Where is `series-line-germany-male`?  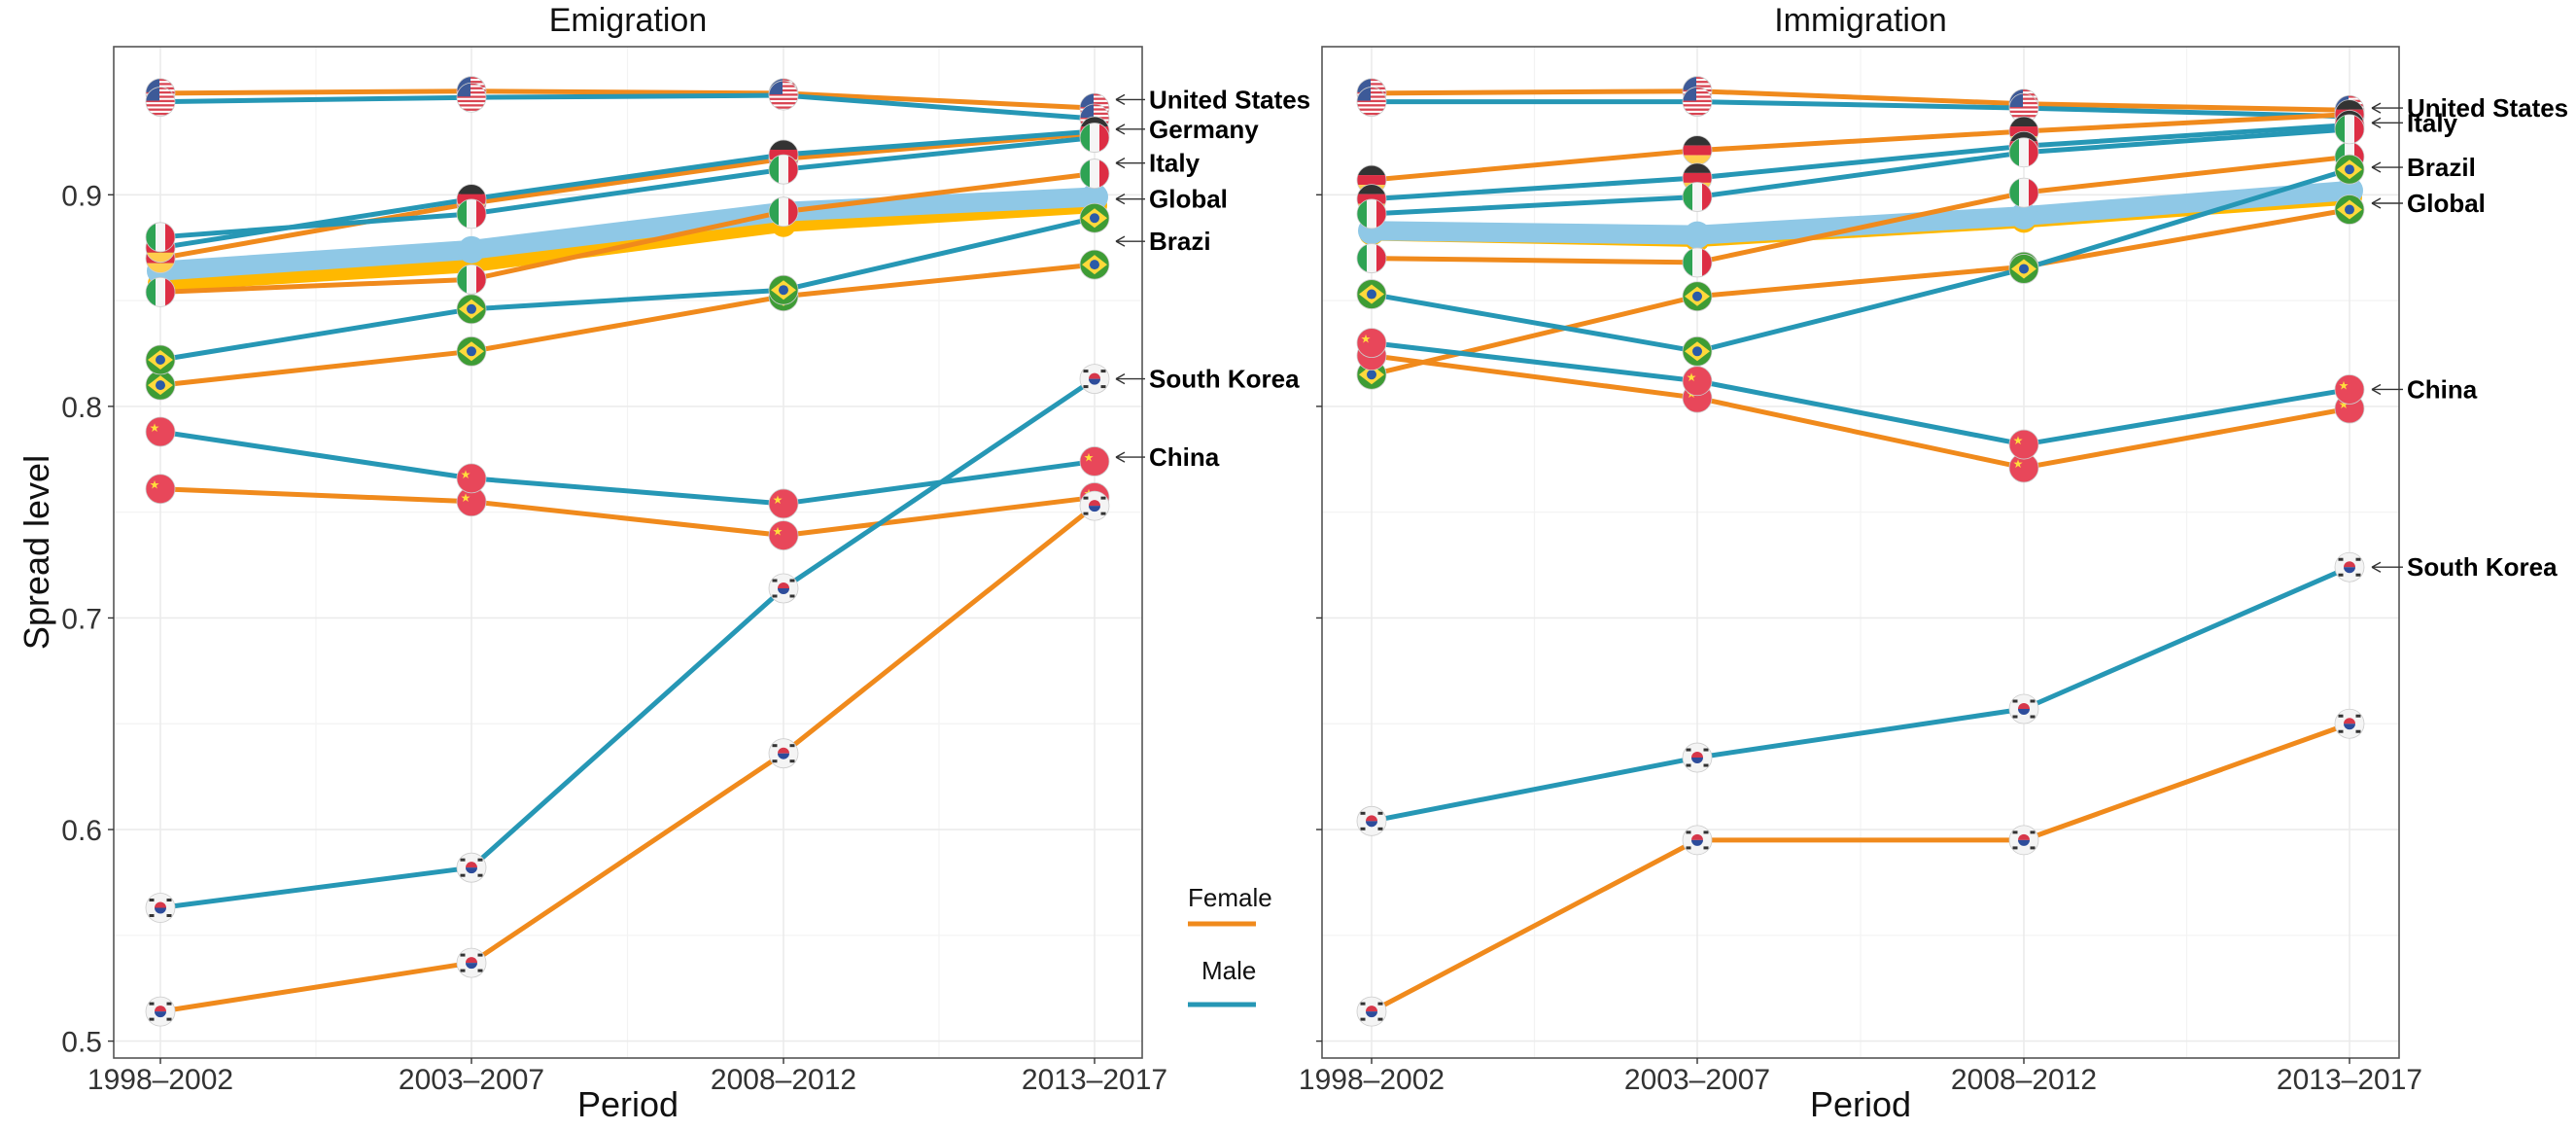
series-line-germany-male is located at coordinates (1860, 162).